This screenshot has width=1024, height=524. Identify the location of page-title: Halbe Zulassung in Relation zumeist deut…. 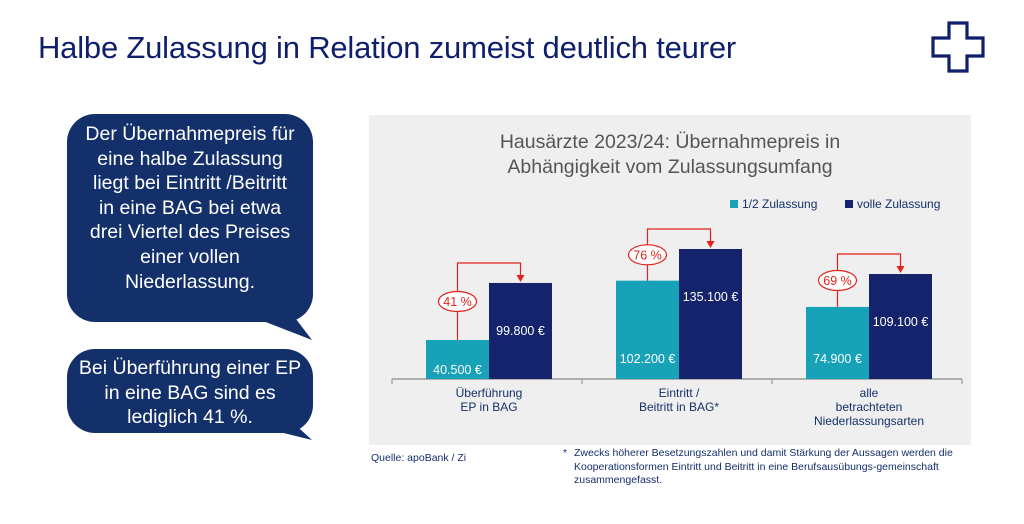
(387, 47).